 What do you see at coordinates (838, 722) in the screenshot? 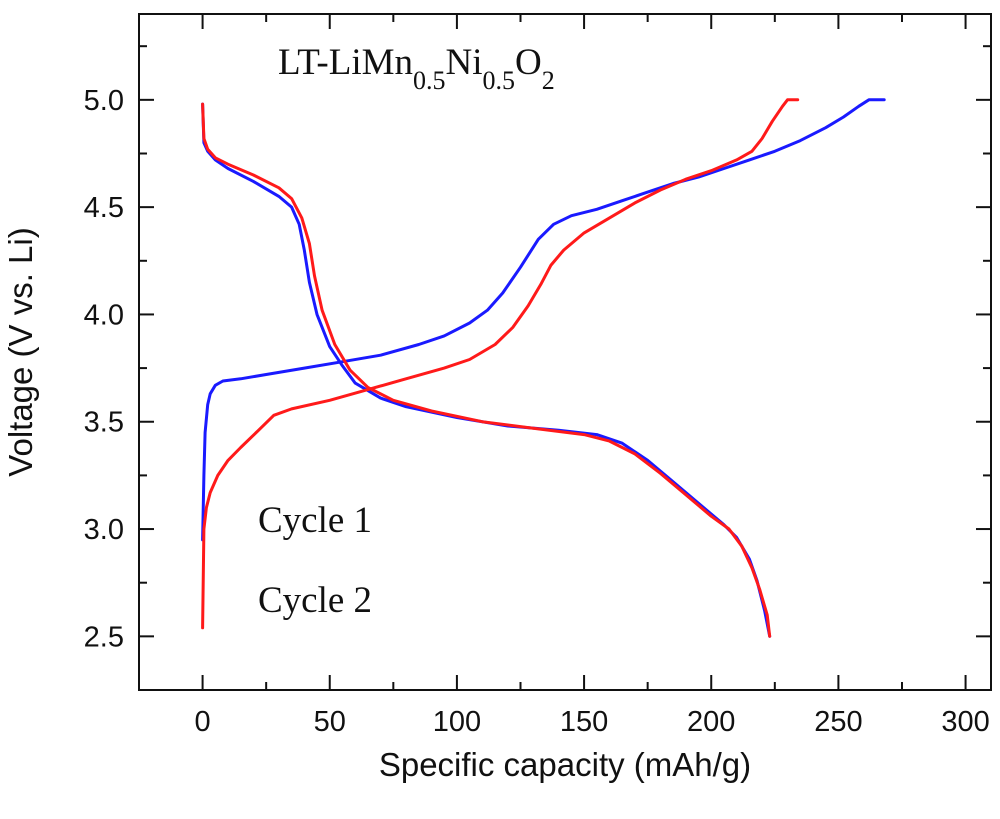
I see `x-tick-label: 250` at bounding box center [838, 722].